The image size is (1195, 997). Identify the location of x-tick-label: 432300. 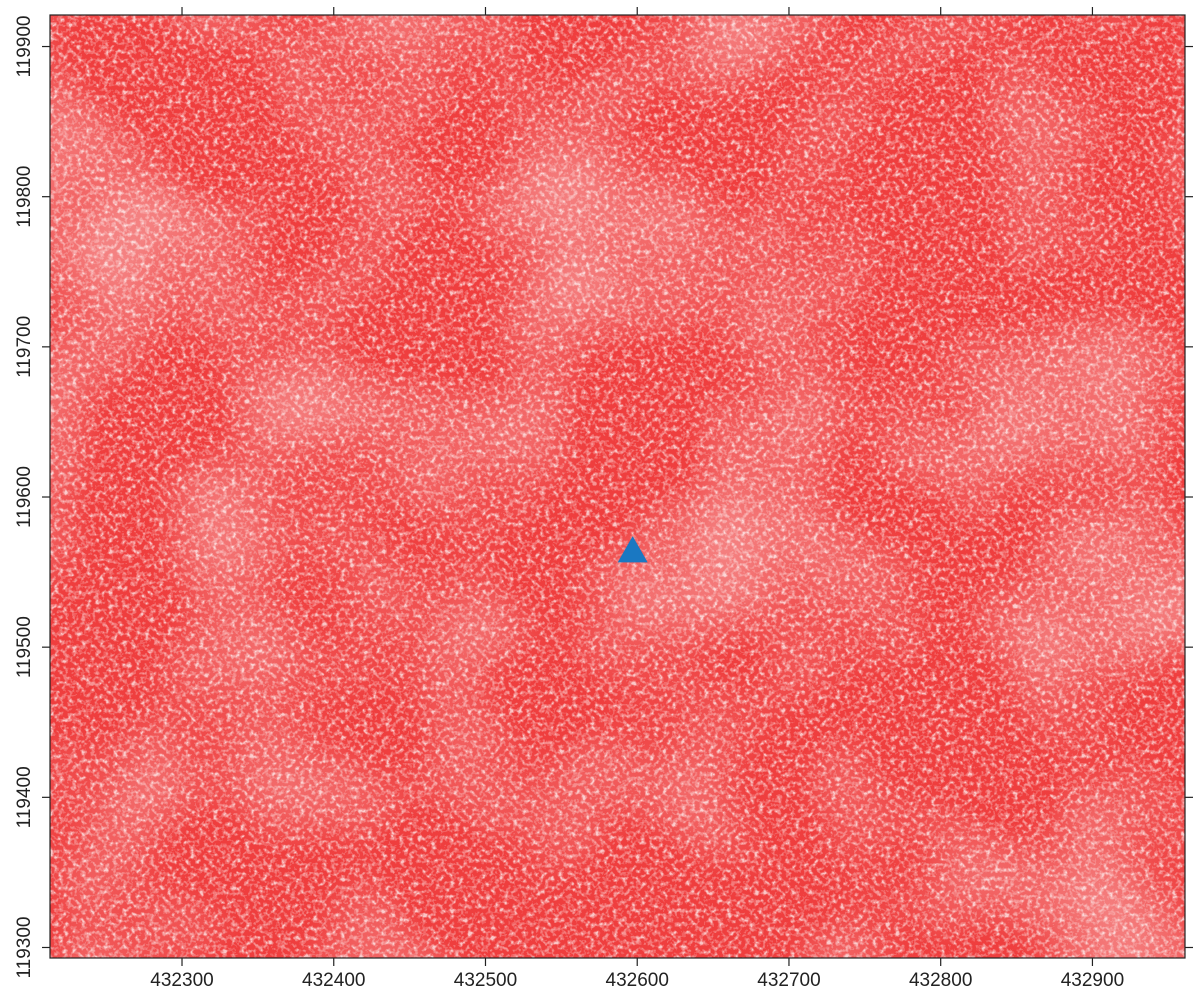
(181, 980).